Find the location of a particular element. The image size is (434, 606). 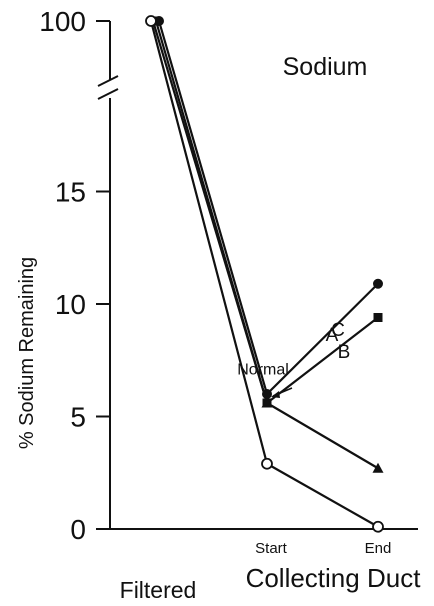

chart-title: Sodium is located at coordinates (325, 67).